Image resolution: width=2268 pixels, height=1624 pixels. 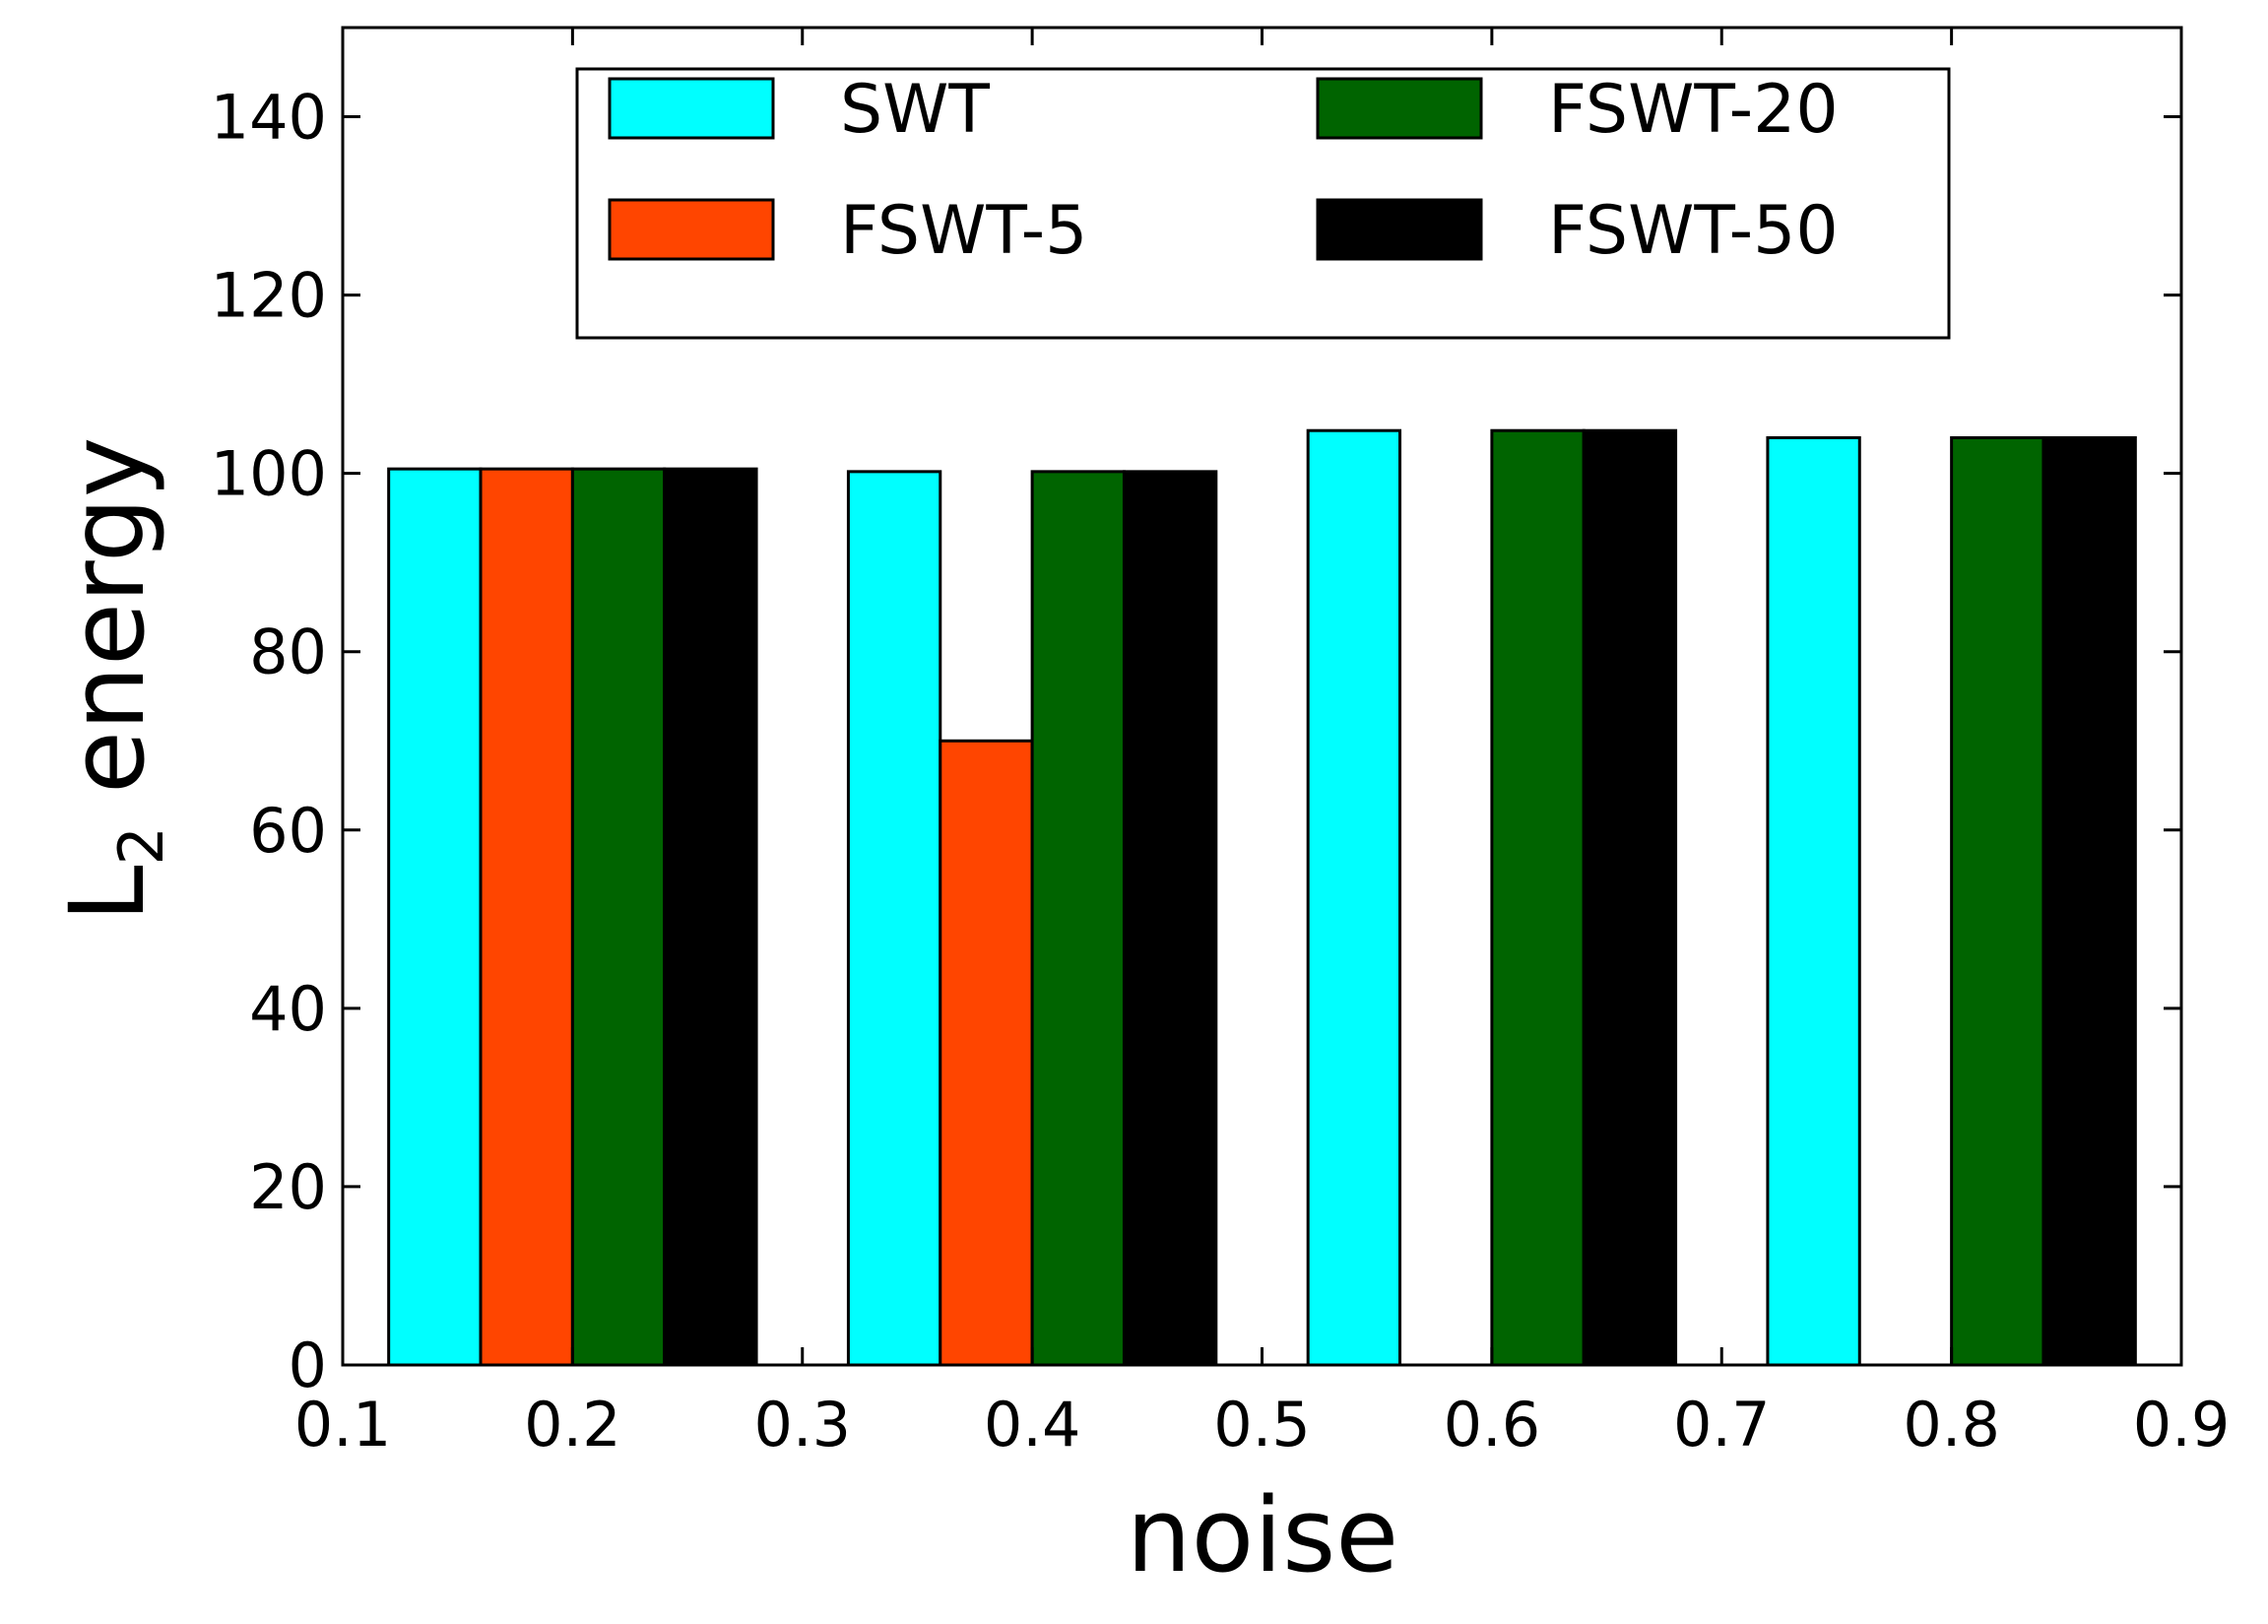 I want to click on legend-label-fswt-5: FSWT-5, so click(x=964, y=231).